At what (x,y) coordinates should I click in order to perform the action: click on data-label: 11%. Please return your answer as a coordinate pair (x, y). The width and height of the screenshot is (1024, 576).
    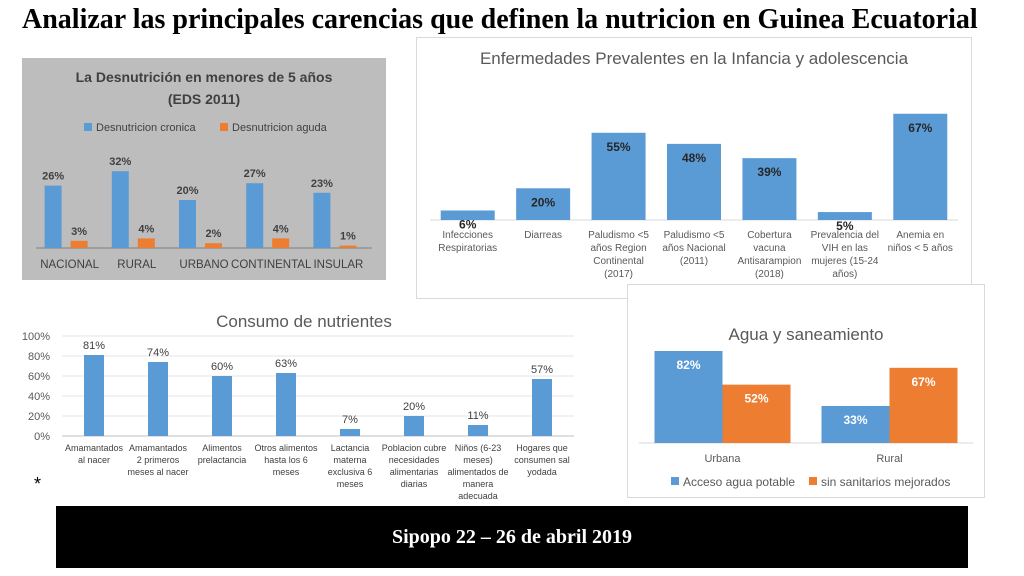
    Looking at the image, I should click on (477, 416).